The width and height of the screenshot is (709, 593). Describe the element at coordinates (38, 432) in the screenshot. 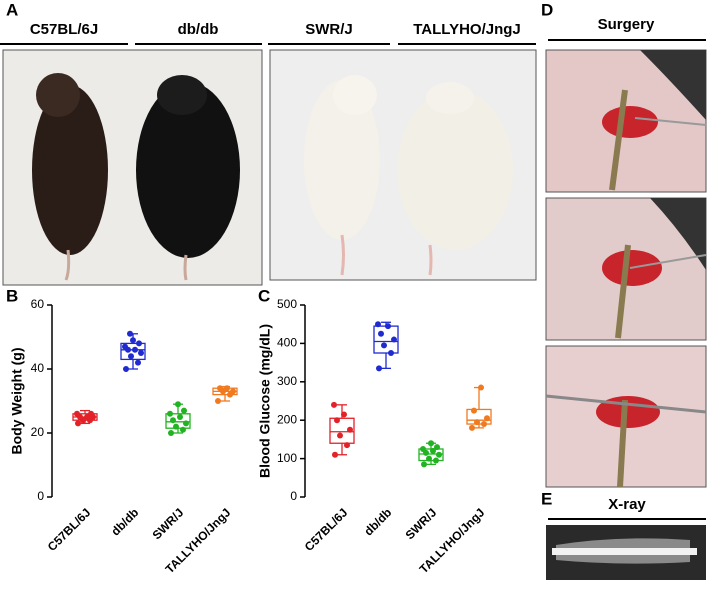

I see `y-tick-label: 20` at that location.